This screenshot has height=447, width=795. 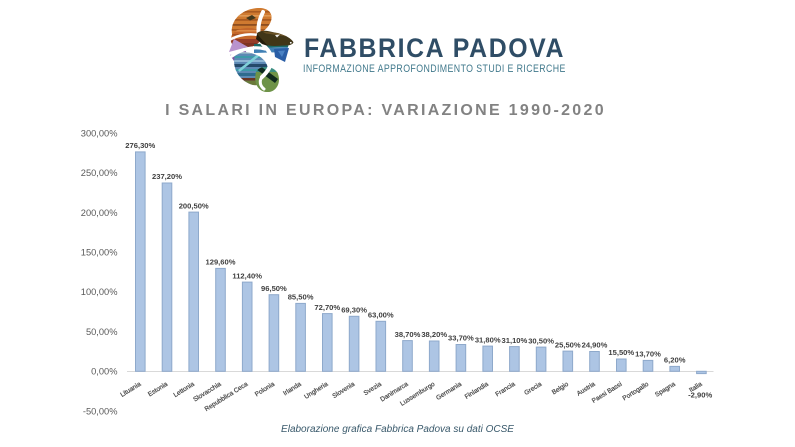 I want to click on svg-text: Lituania, so click(x=130, y=390).